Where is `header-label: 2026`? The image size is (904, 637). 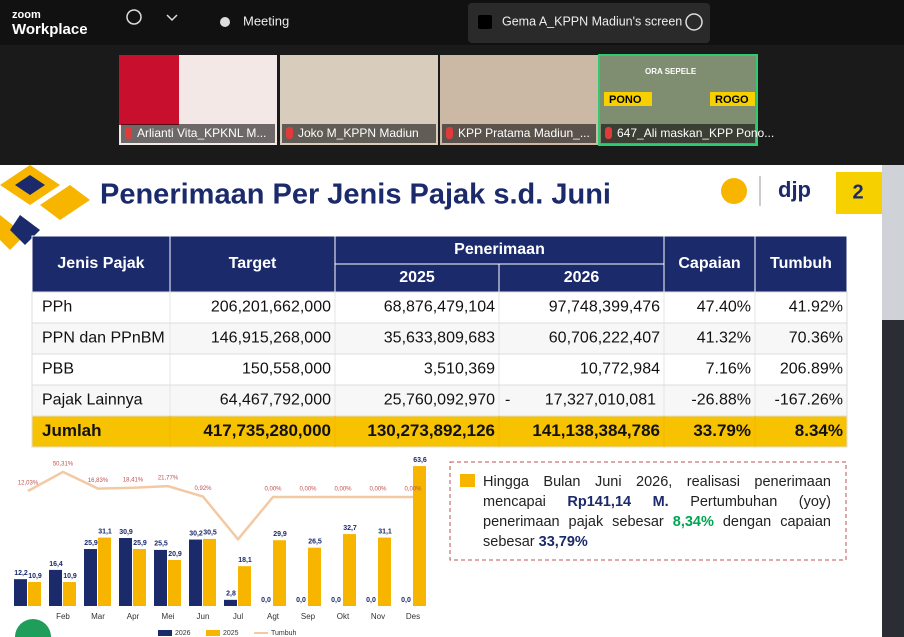 header-label: 2026 is located at coordinates (582, 277).